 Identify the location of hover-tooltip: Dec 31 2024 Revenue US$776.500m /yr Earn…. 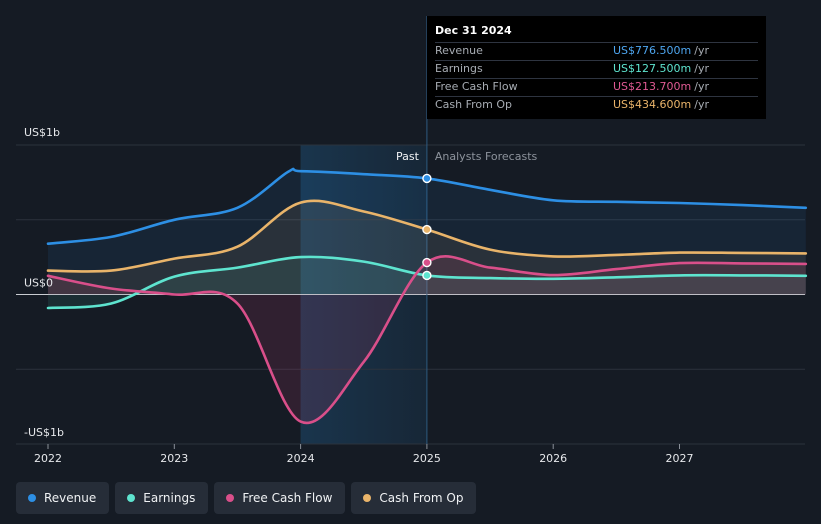
(596, 67).